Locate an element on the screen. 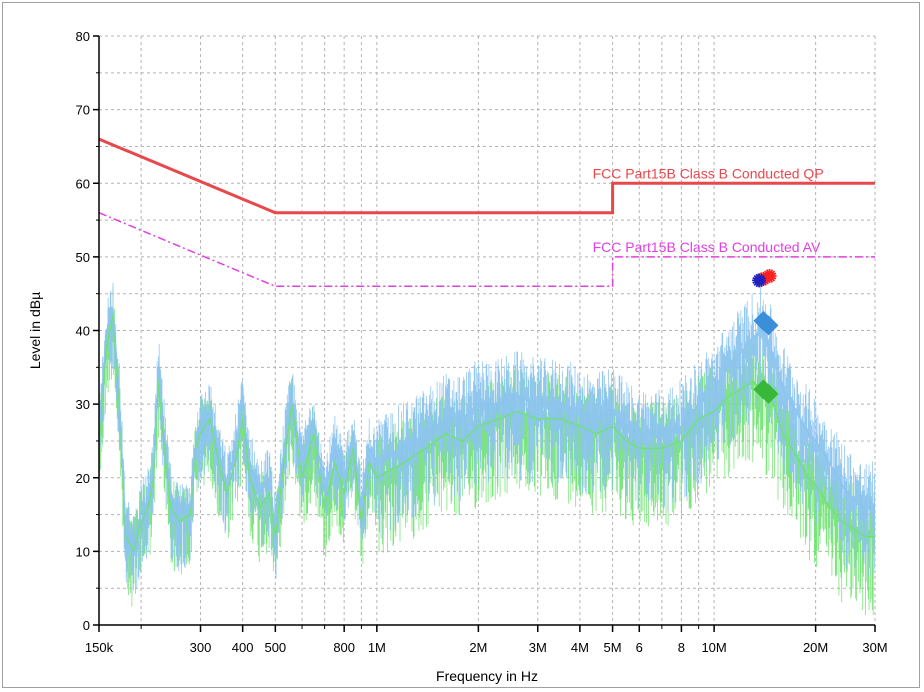  x-tick-label: 3M is located at coordinates (538, 647).